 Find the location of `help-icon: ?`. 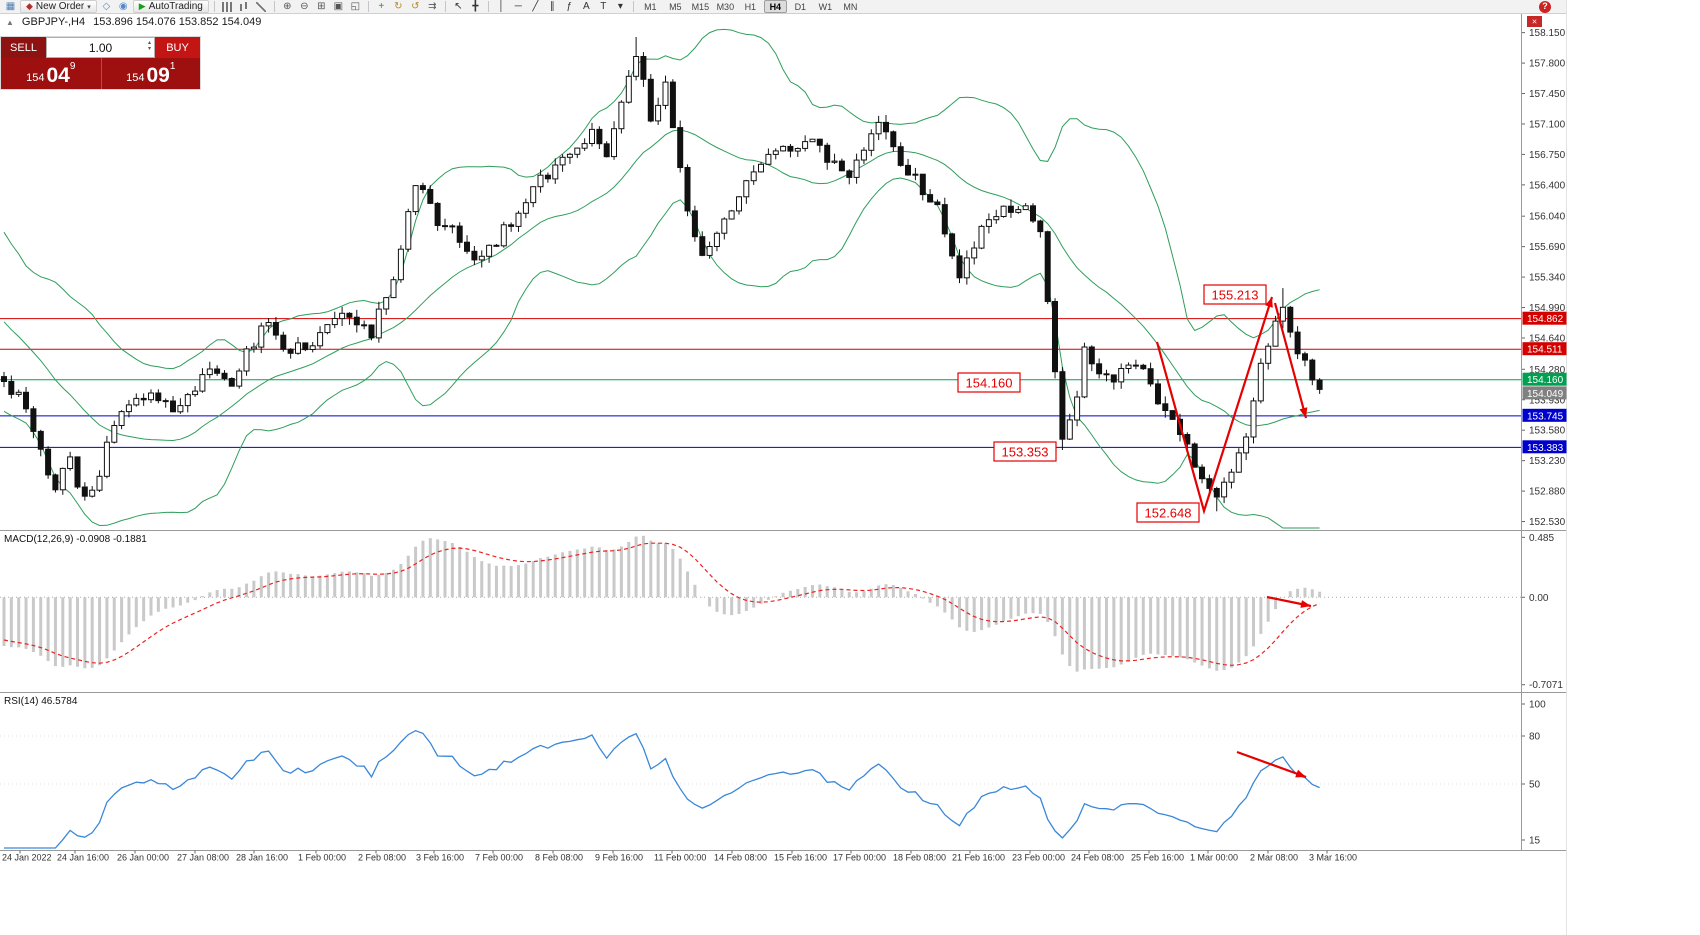

help-icon: ? is located at coordinates (1545, 6).